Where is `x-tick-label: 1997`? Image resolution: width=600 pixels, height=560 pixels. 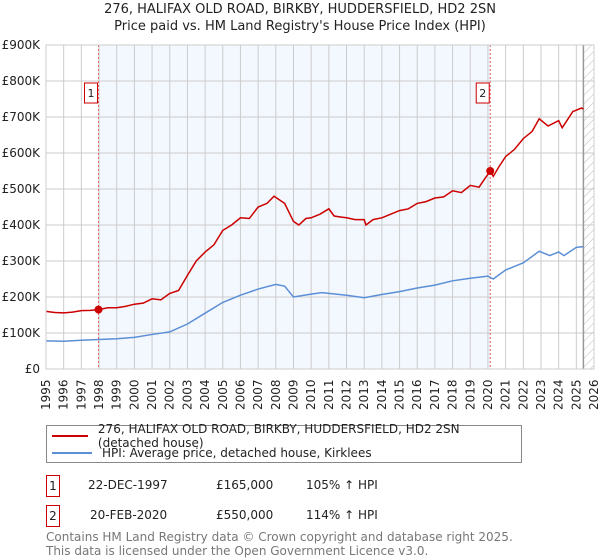 x-tick-label: 1997 is located at coordinates (81, 394).